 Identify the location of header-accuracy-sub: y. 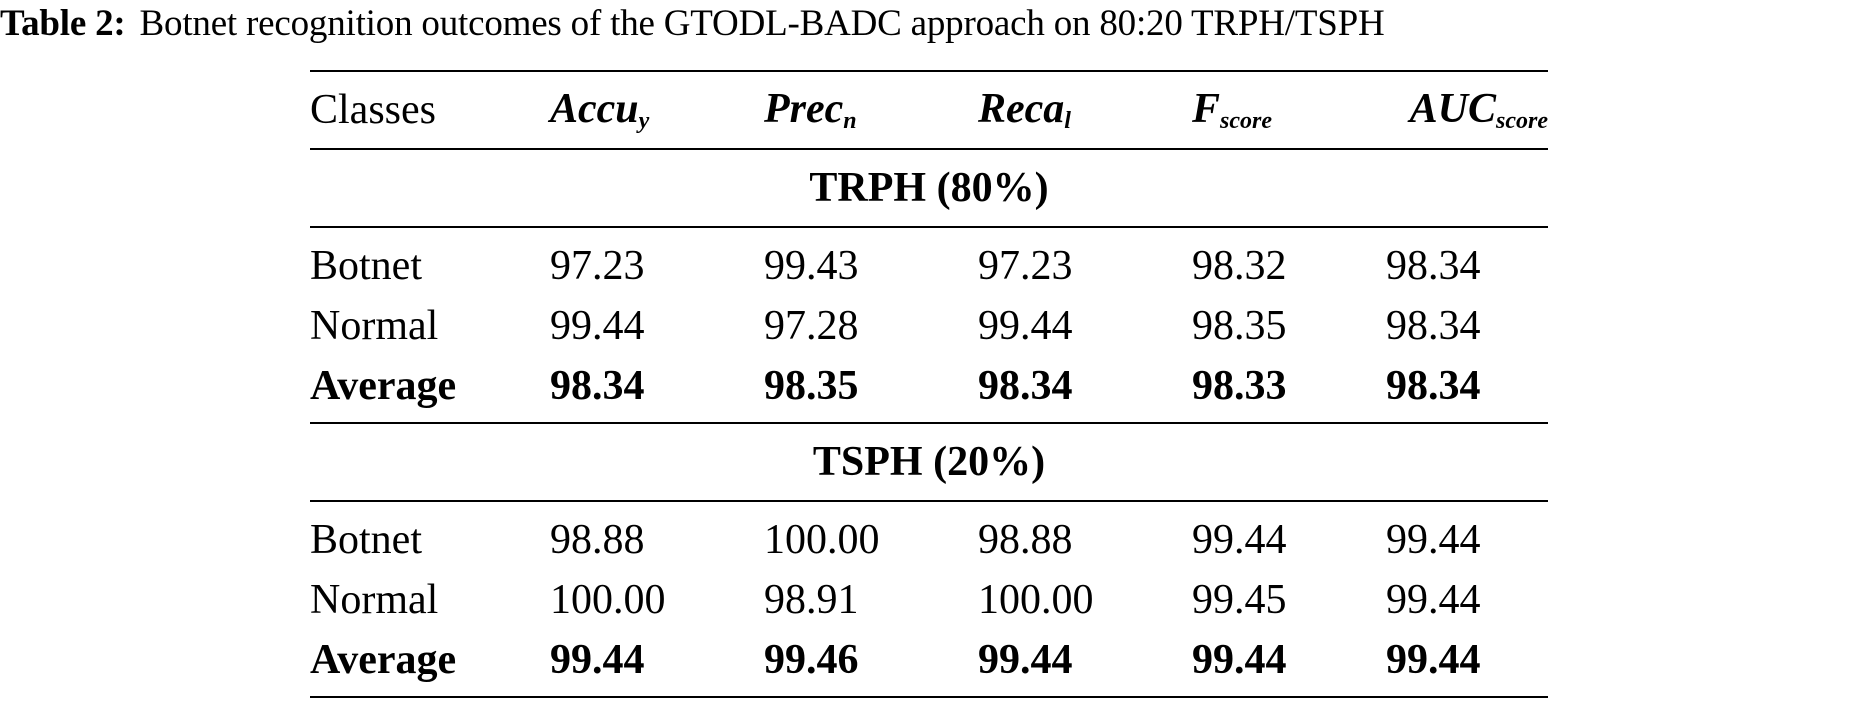
(644, 121).